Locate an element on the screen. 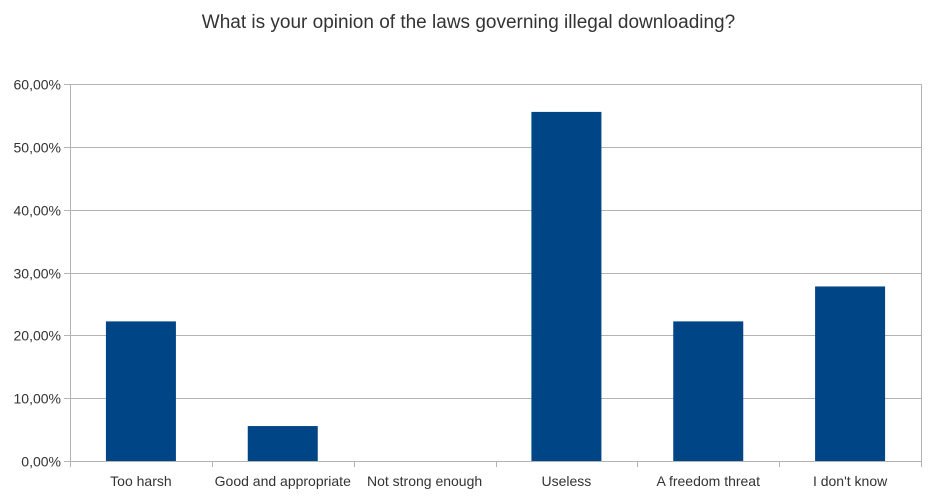 The height and width of the screenshot is (502, 937). x-tick-label: Not strong enough is located at coordinates (424, 481).